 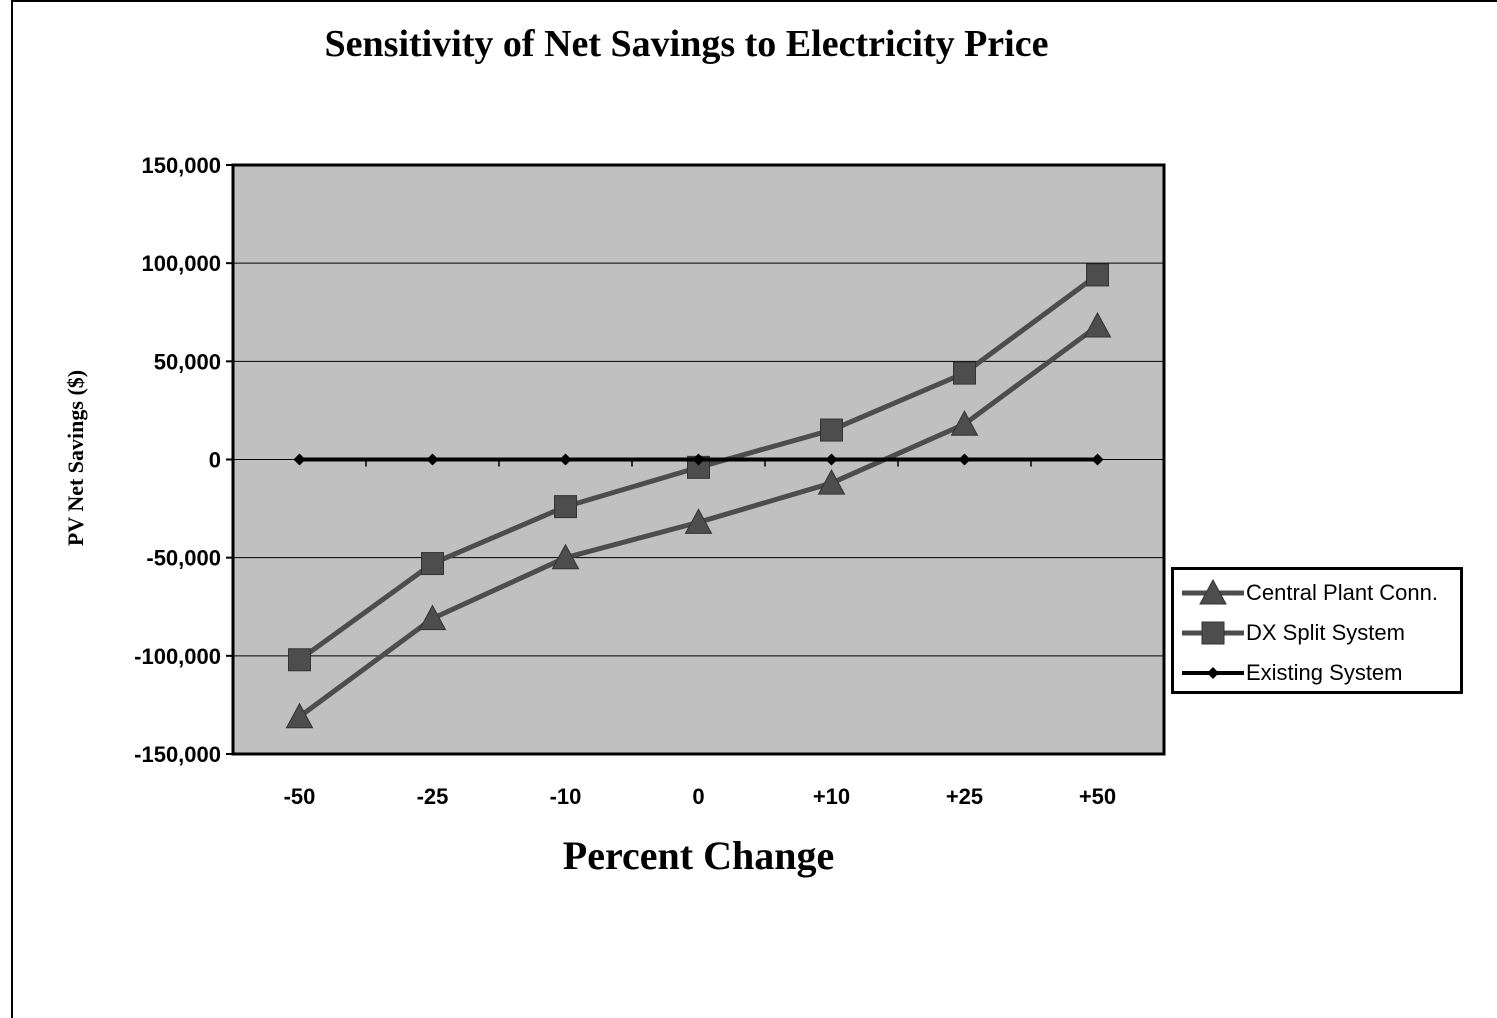 I want to click on legend-marker-triangle, so click(x=1213, y=591).